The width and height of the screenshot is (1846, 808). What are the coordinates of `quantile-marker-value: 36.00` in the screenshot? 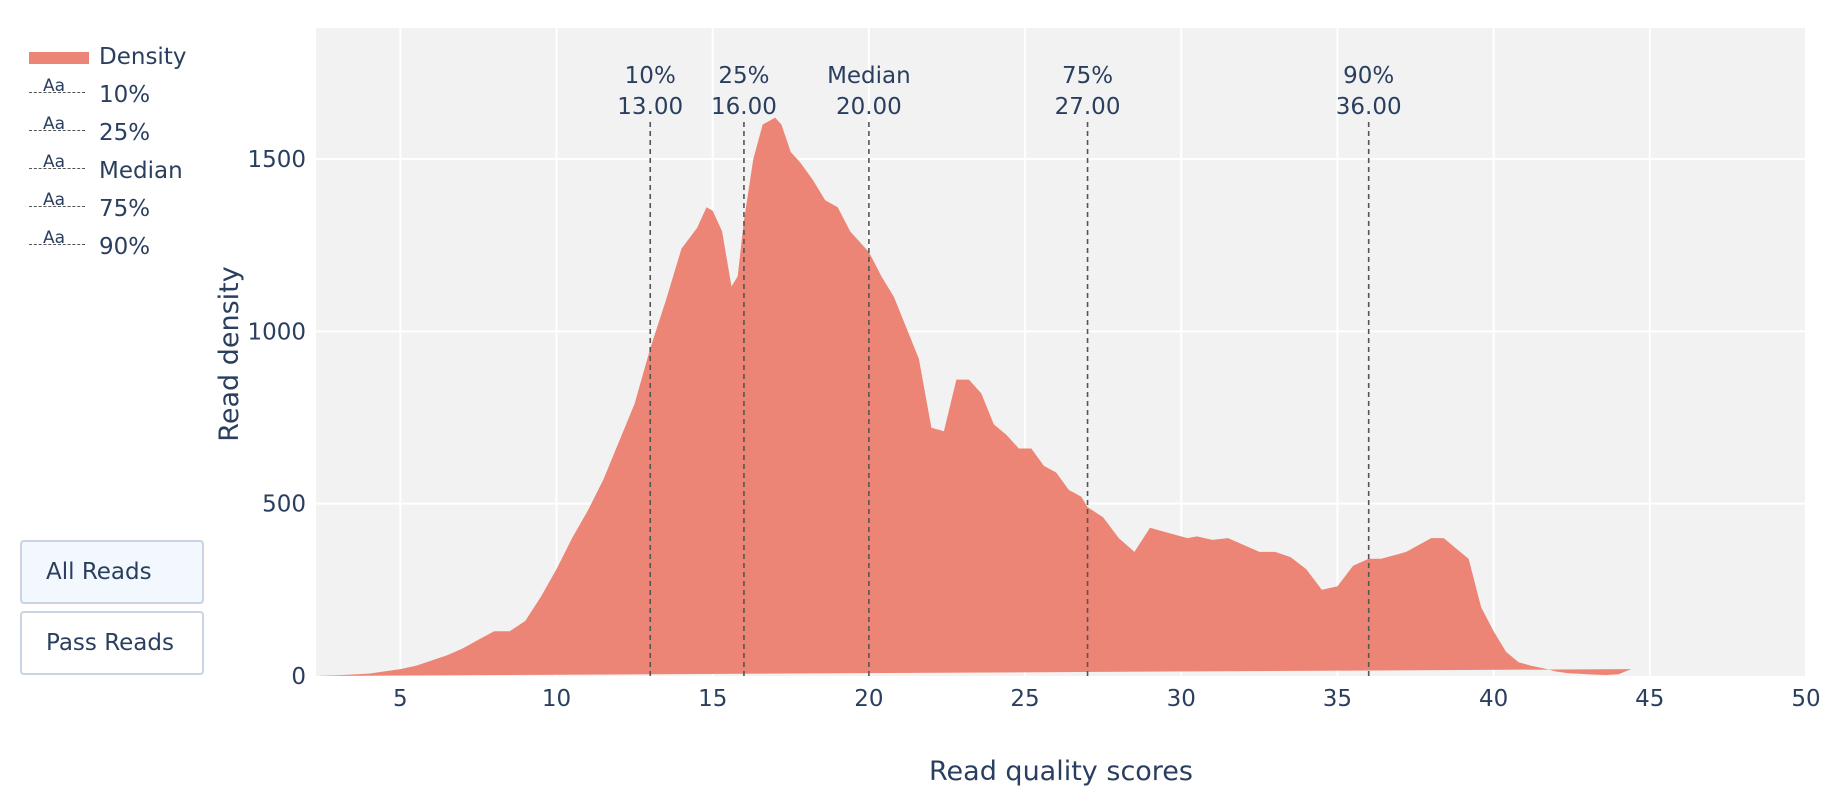 It's located at (1369, 107).